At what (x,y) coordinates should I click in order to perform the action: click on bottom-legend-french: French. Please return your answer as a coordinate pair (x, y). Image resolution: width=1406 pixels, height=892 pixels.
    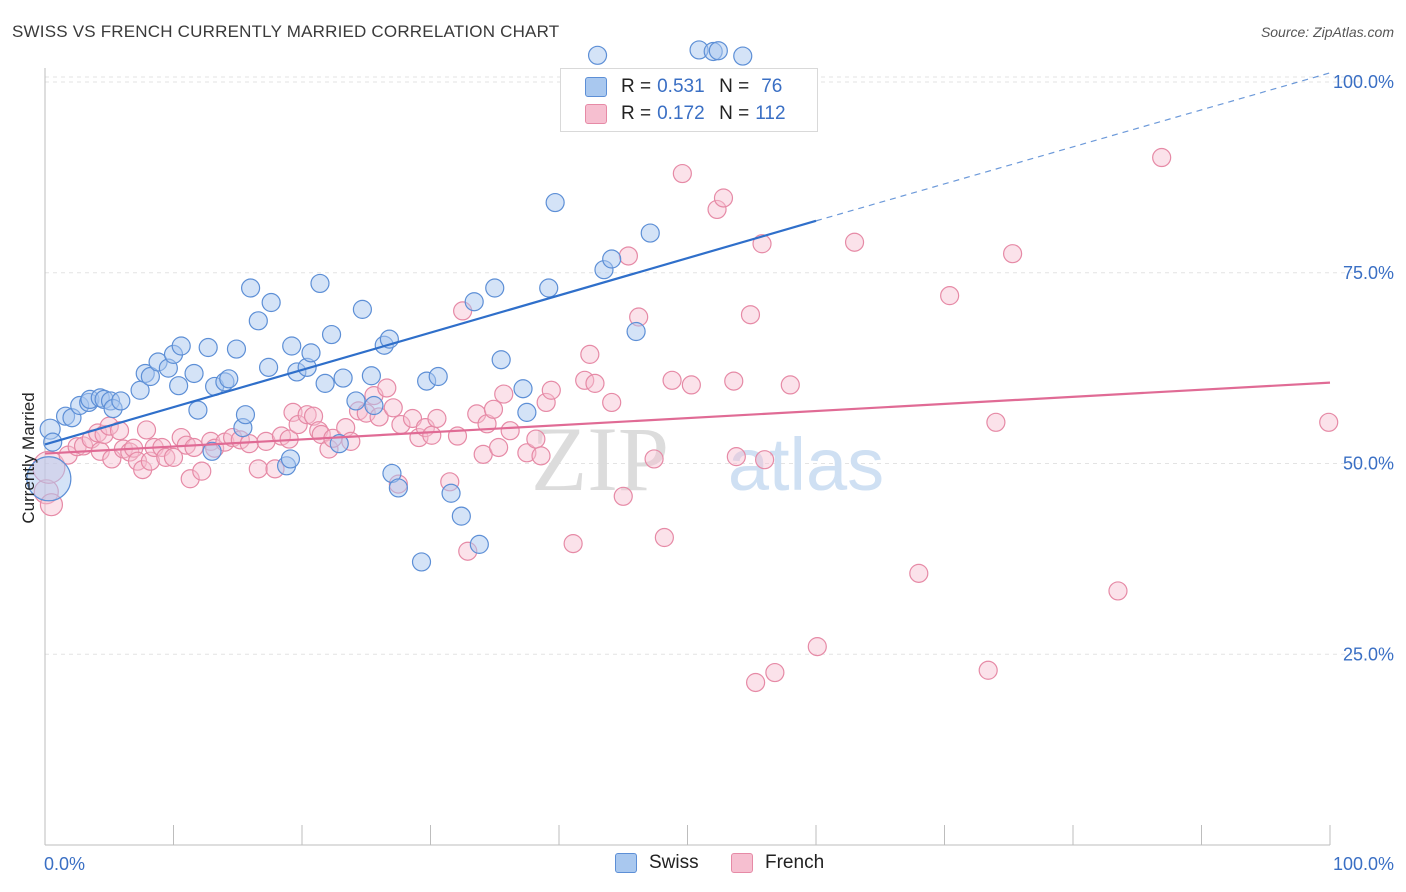
    Looking at the image, I should click on (777, 863).